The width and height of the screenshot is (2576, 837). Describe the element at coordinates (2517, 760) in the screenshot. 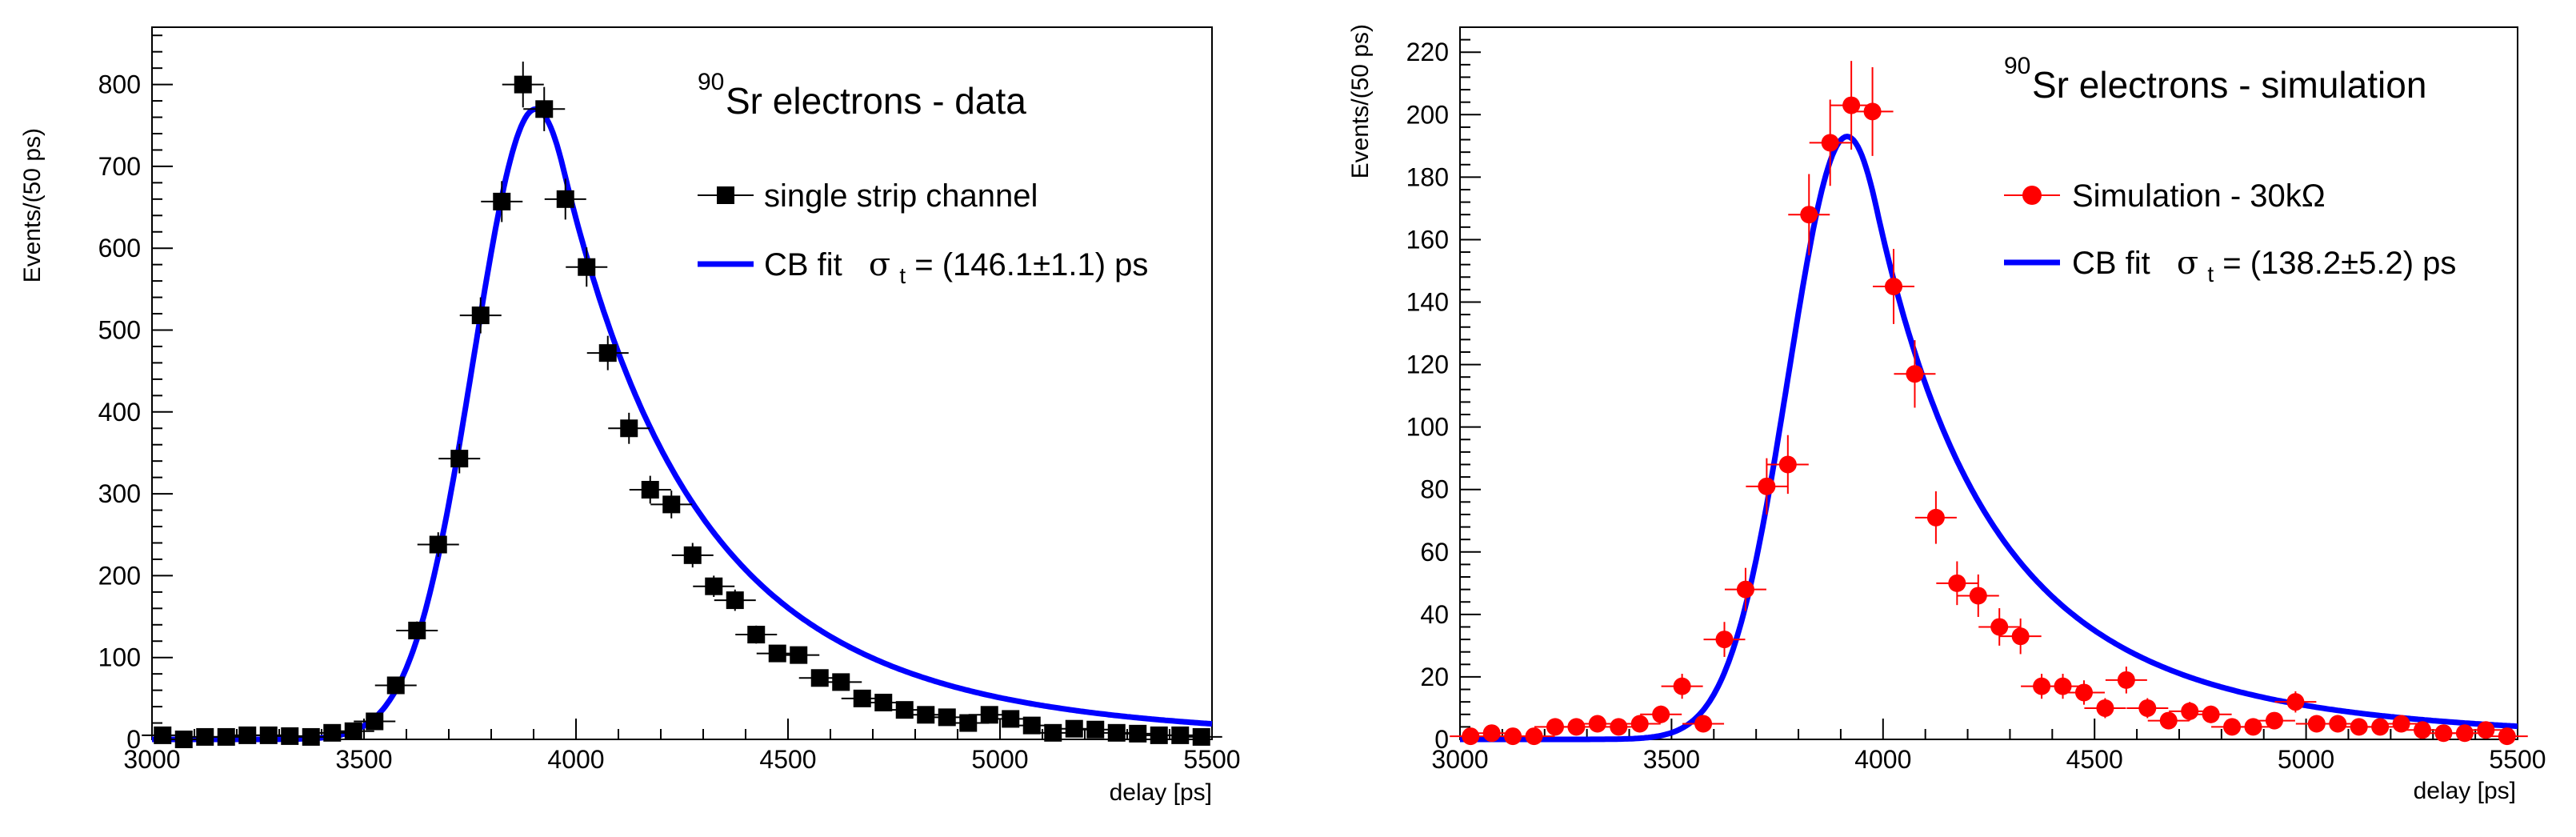

I see `x-tick-label: 5500` at that location.